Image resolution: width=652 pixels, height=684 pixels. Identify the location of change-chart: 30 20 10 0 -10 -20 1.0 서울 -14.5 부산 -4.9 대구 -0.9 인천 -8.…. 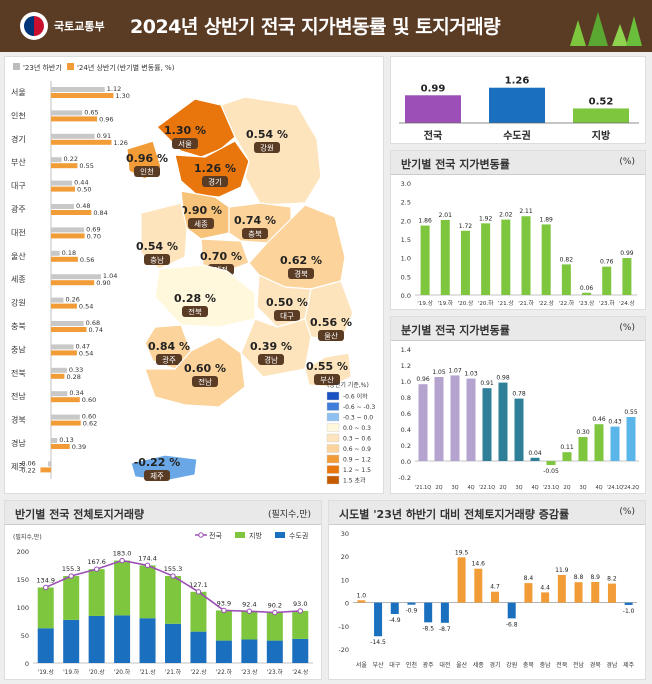
(487, 599).